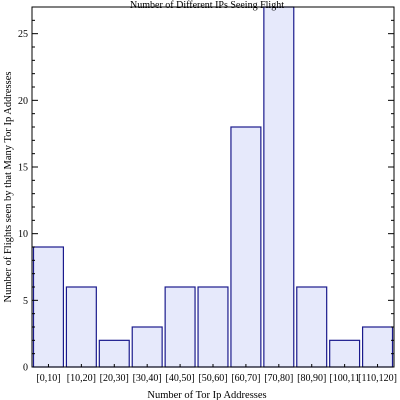 The width and height of the screenshot is (400, 400). Describe the element at coordinates (114, 378) in the screenshot. I see `x-tick-label: [20,30]` at that location.